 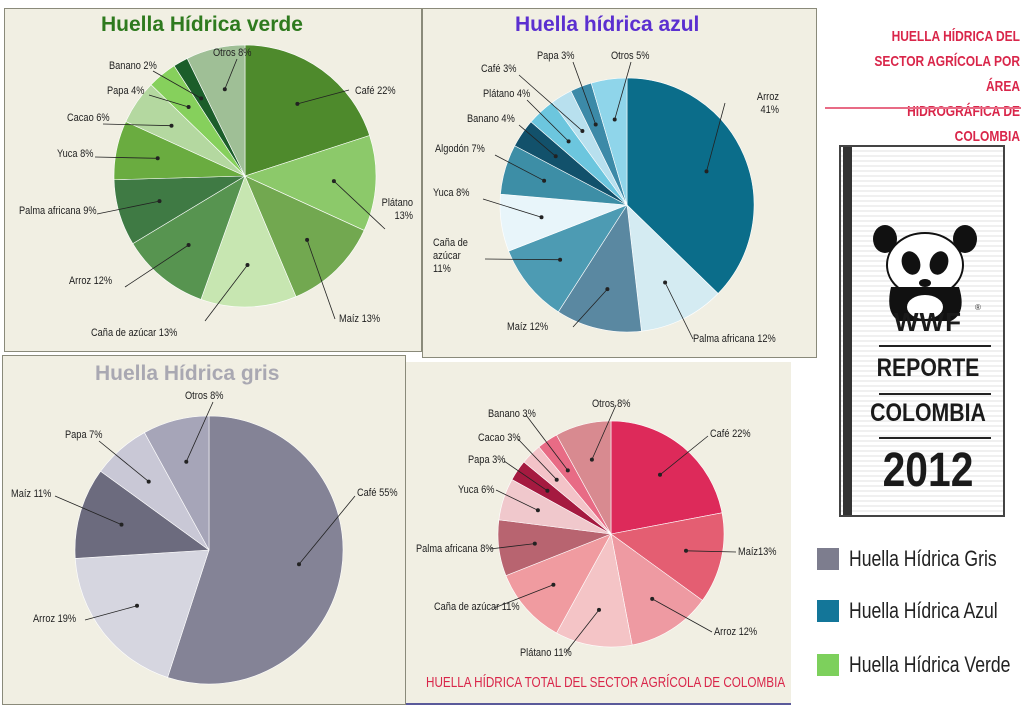 I want to click on slice-label: Palma africana 9%, so click(x=58, y=211).